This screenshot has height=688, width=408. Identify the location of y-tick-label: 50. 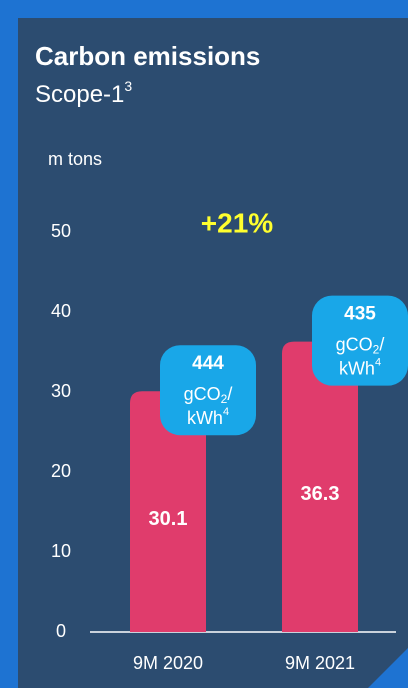
(61, 231).